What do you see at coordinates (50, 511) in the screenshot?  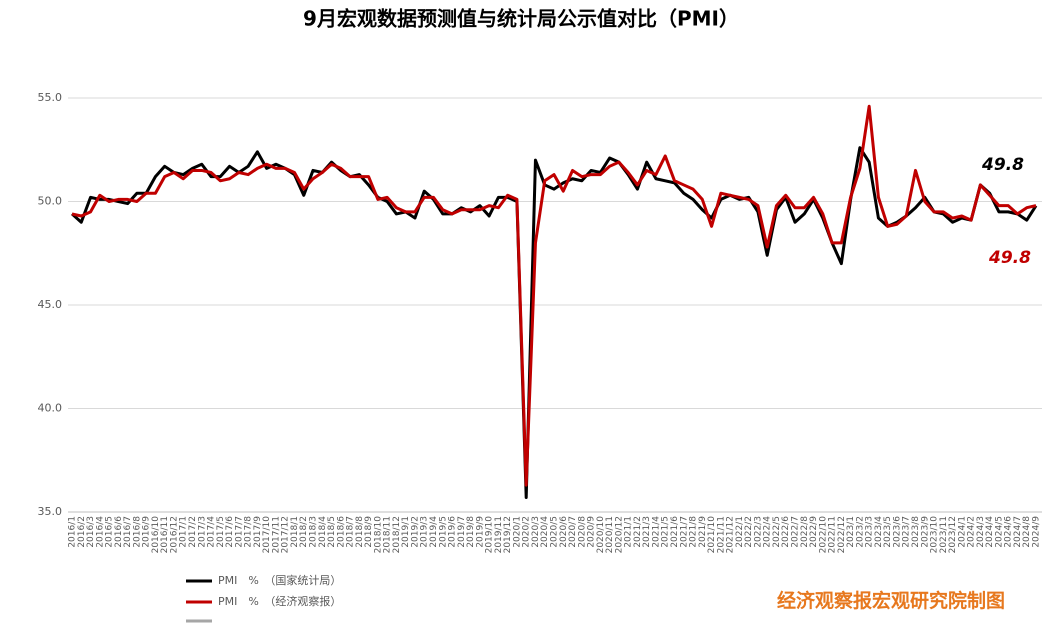 I see `y-tick-label: 35.0` at bounding box center [50, 511].